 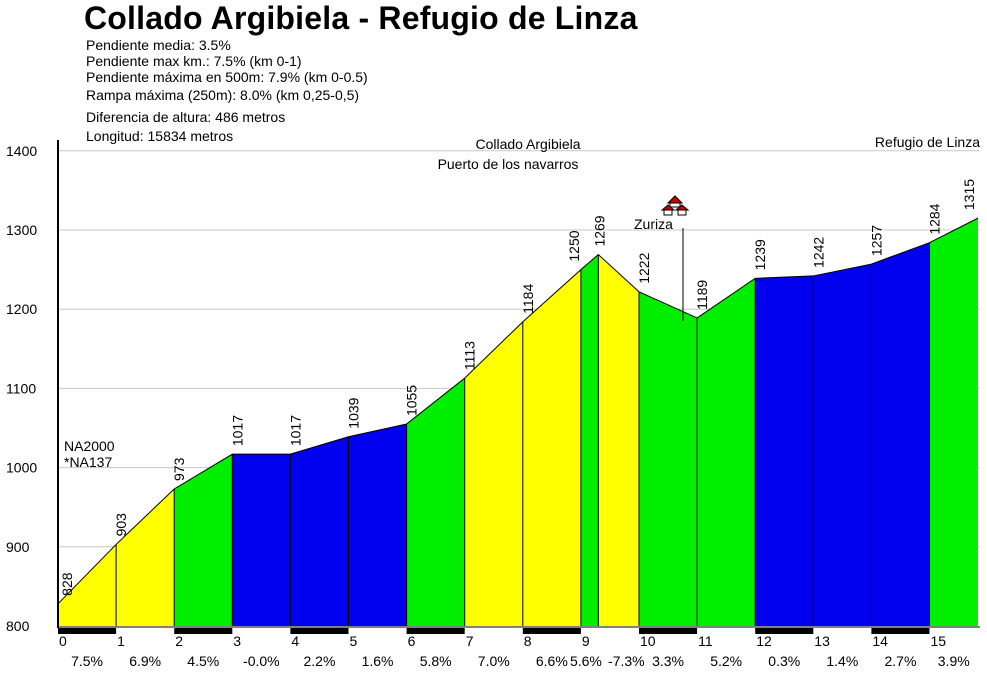 I want to click on segment-grade-label: 7.0%, so click(x=494, y=661).